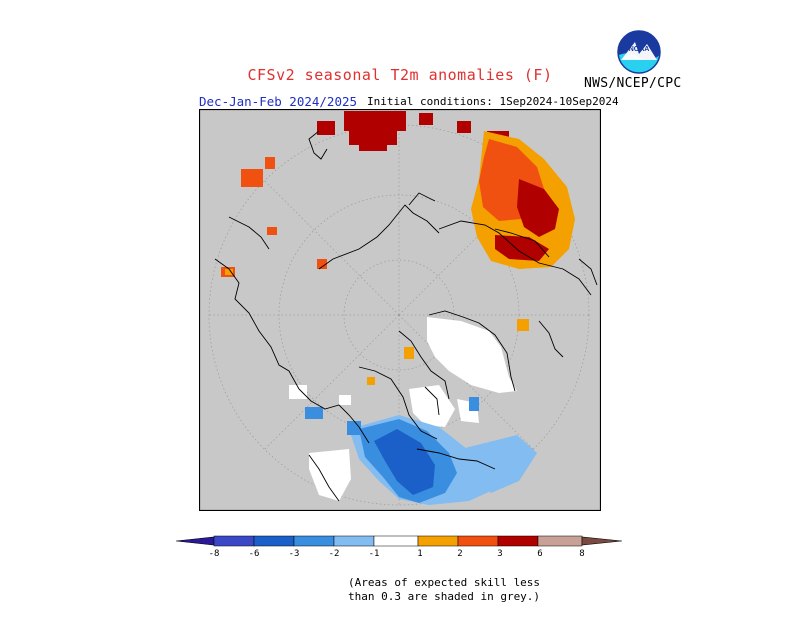 The height and width of the screenshot is (618, 800). I want to click on noaa-logo: NOAA, so click(639, 52).